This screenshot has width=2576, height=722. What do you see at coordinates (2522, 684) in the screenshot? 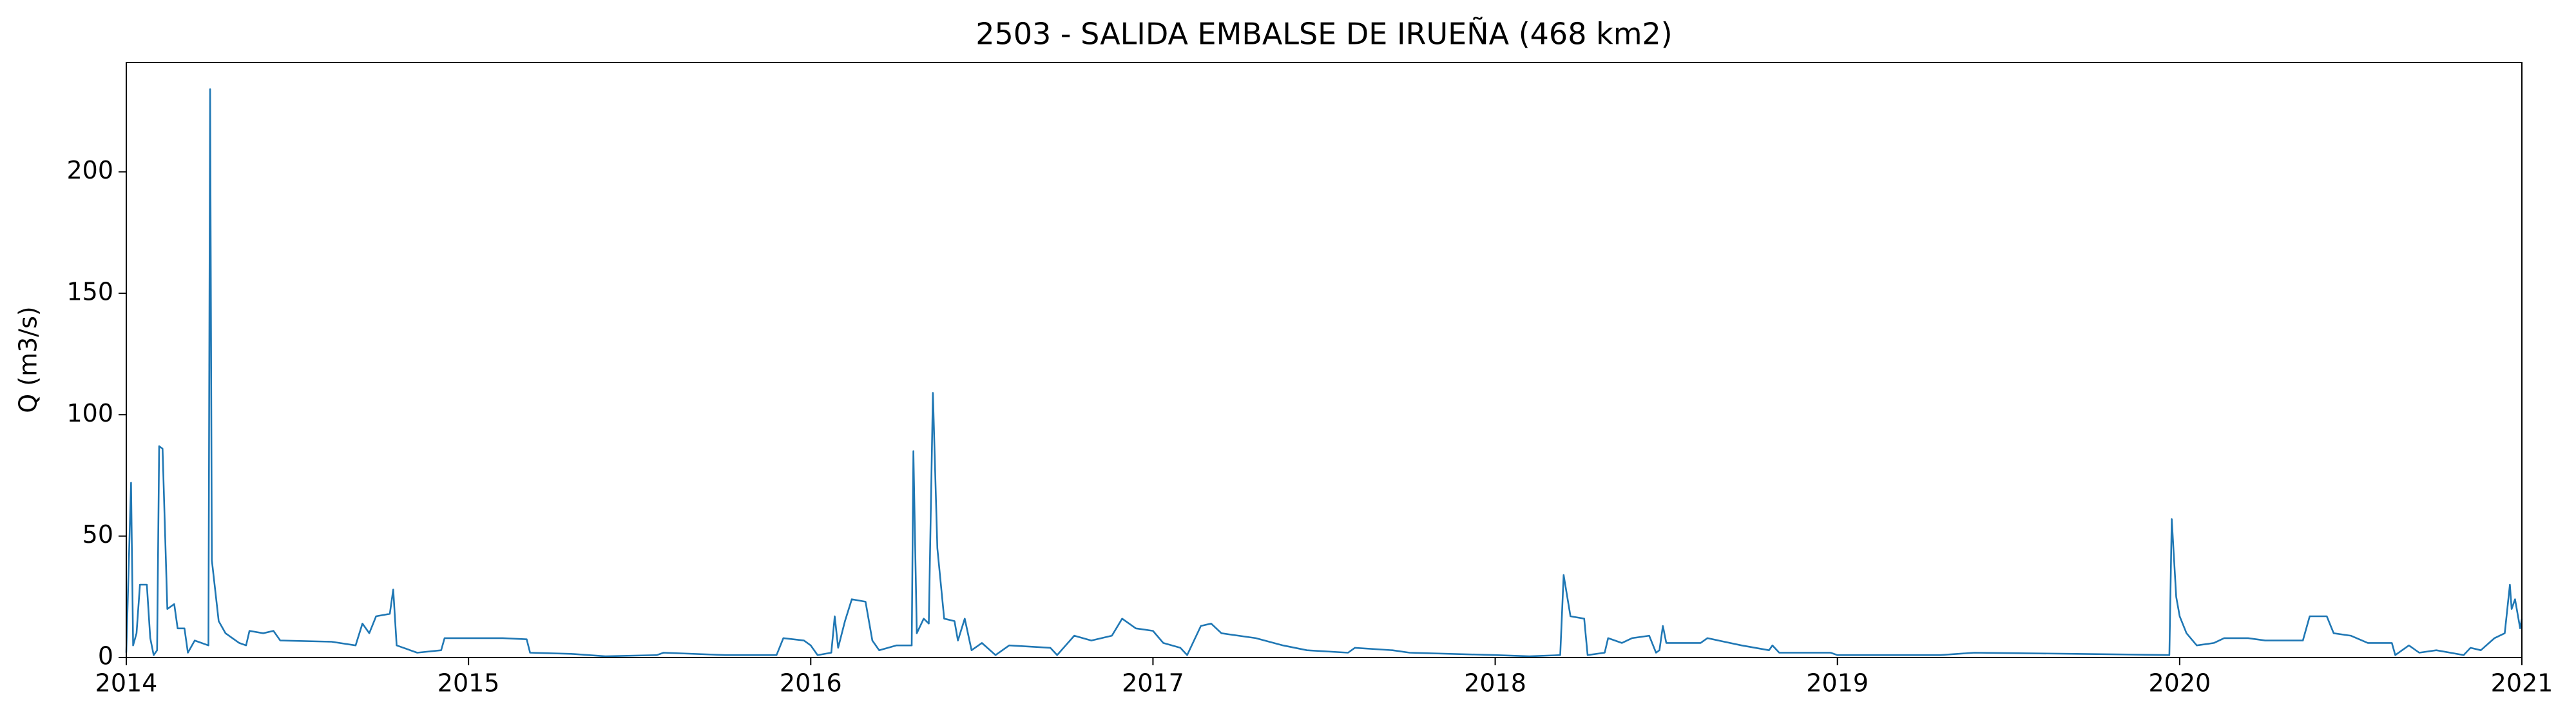
I see `x-tick-label: 2021` at bounding box center [2522, 684].